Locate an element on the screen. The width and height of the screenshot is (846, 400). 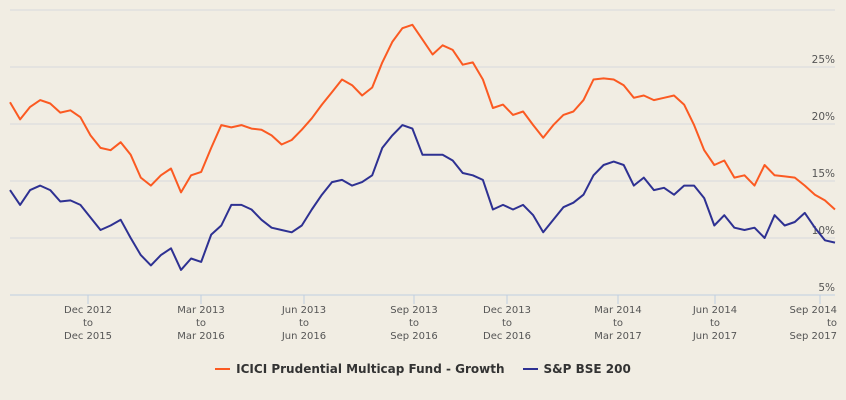
legend-item-fund: ICICI Prudential Multicap Fund - Growth is located at coordinates (360, 369).